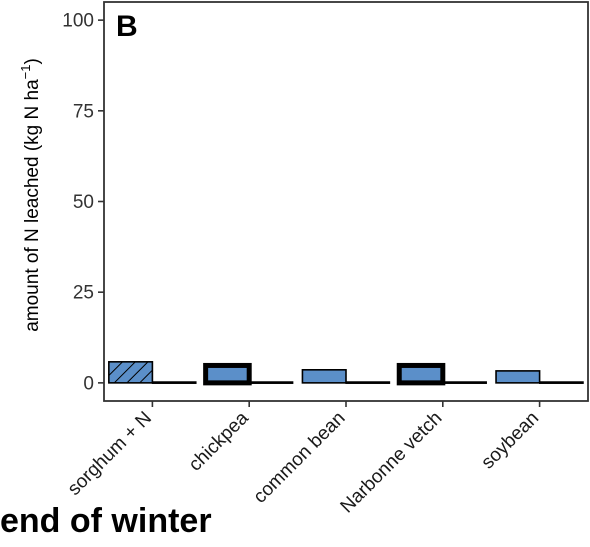 This screenshot has width=590, height=547. I want to click on x-tick-label: soybean, so click(510, 441).